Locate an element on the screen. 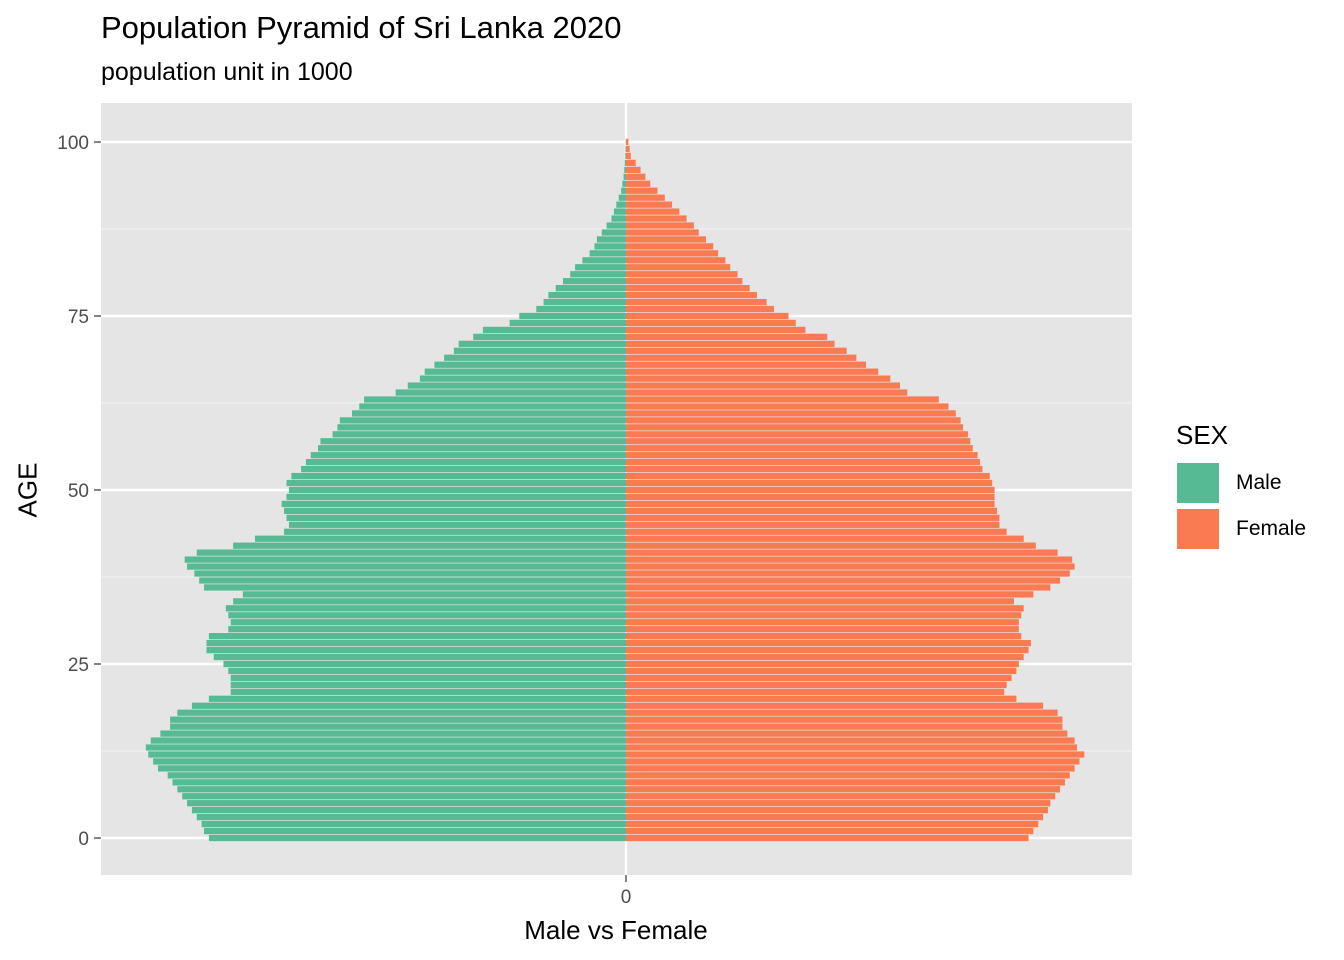  y-tick-label: 0 is located at coordinates (83, 839).